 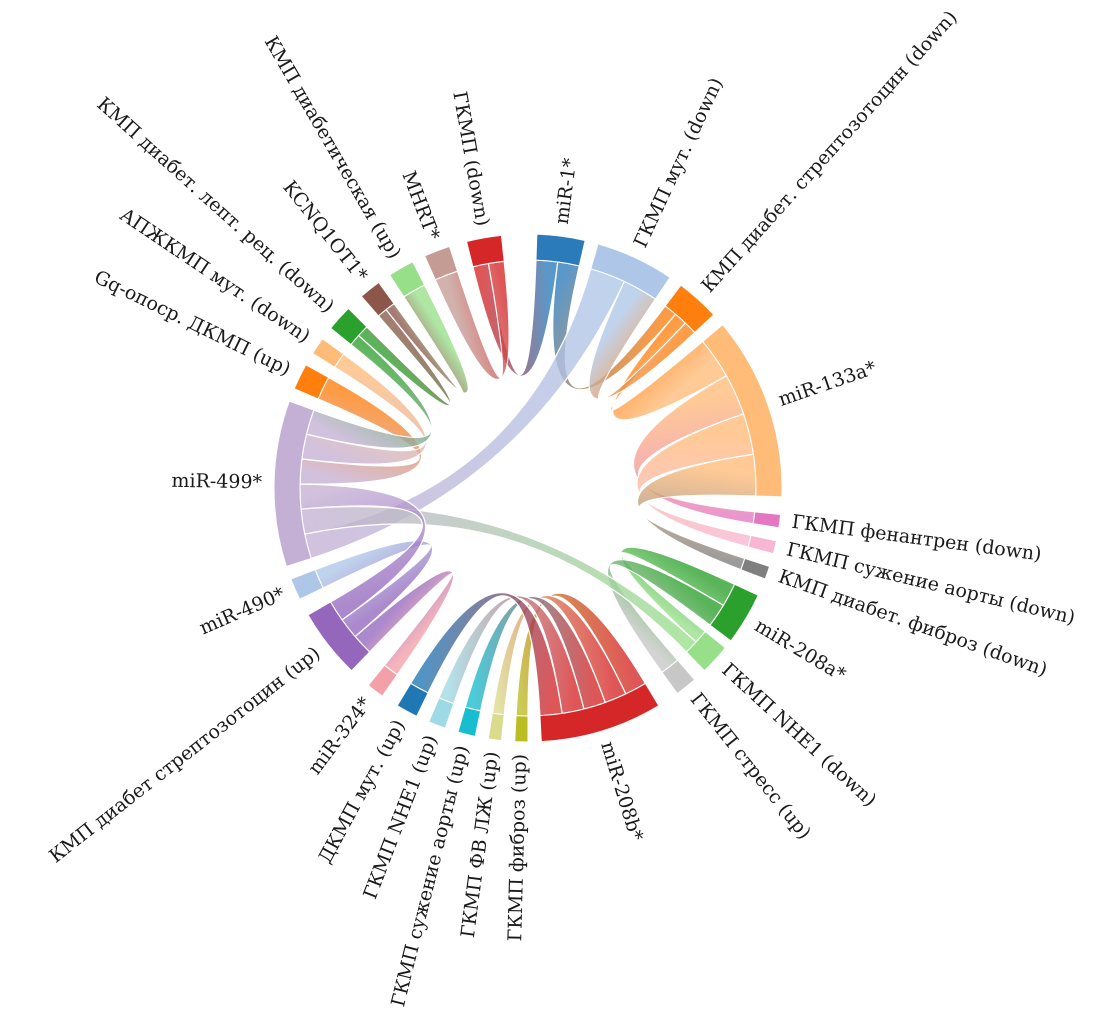 What do you see at coordinates (242, 611) in the screenshot?
I see `segment-label: miR-490*` at bounding box center [242, 611].